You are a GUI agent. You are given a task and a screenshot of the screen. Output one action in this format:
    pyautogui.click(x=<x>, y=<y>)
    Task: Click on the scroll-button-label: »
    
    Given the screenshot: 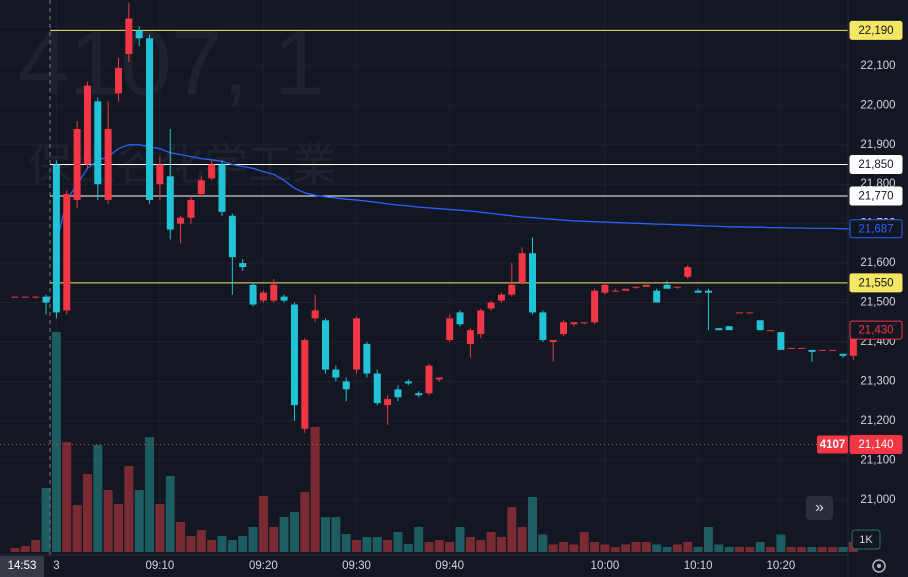 What is the action you would take?
    pyautogui.click(x=819, y=507)
    